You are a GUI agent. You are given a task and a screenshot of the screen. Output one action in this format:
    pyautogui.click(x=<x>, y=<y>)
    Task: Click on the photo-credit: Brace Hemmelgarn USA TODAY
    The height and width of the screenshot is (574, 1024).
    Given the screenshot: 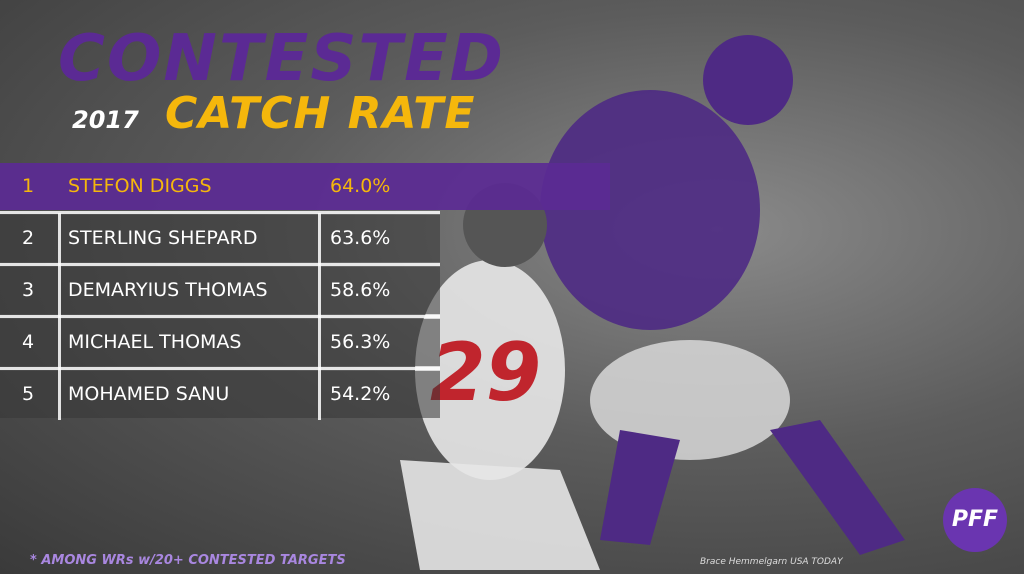 What is the action you would take?
    pyautogui.click(x=771, y=562)
    